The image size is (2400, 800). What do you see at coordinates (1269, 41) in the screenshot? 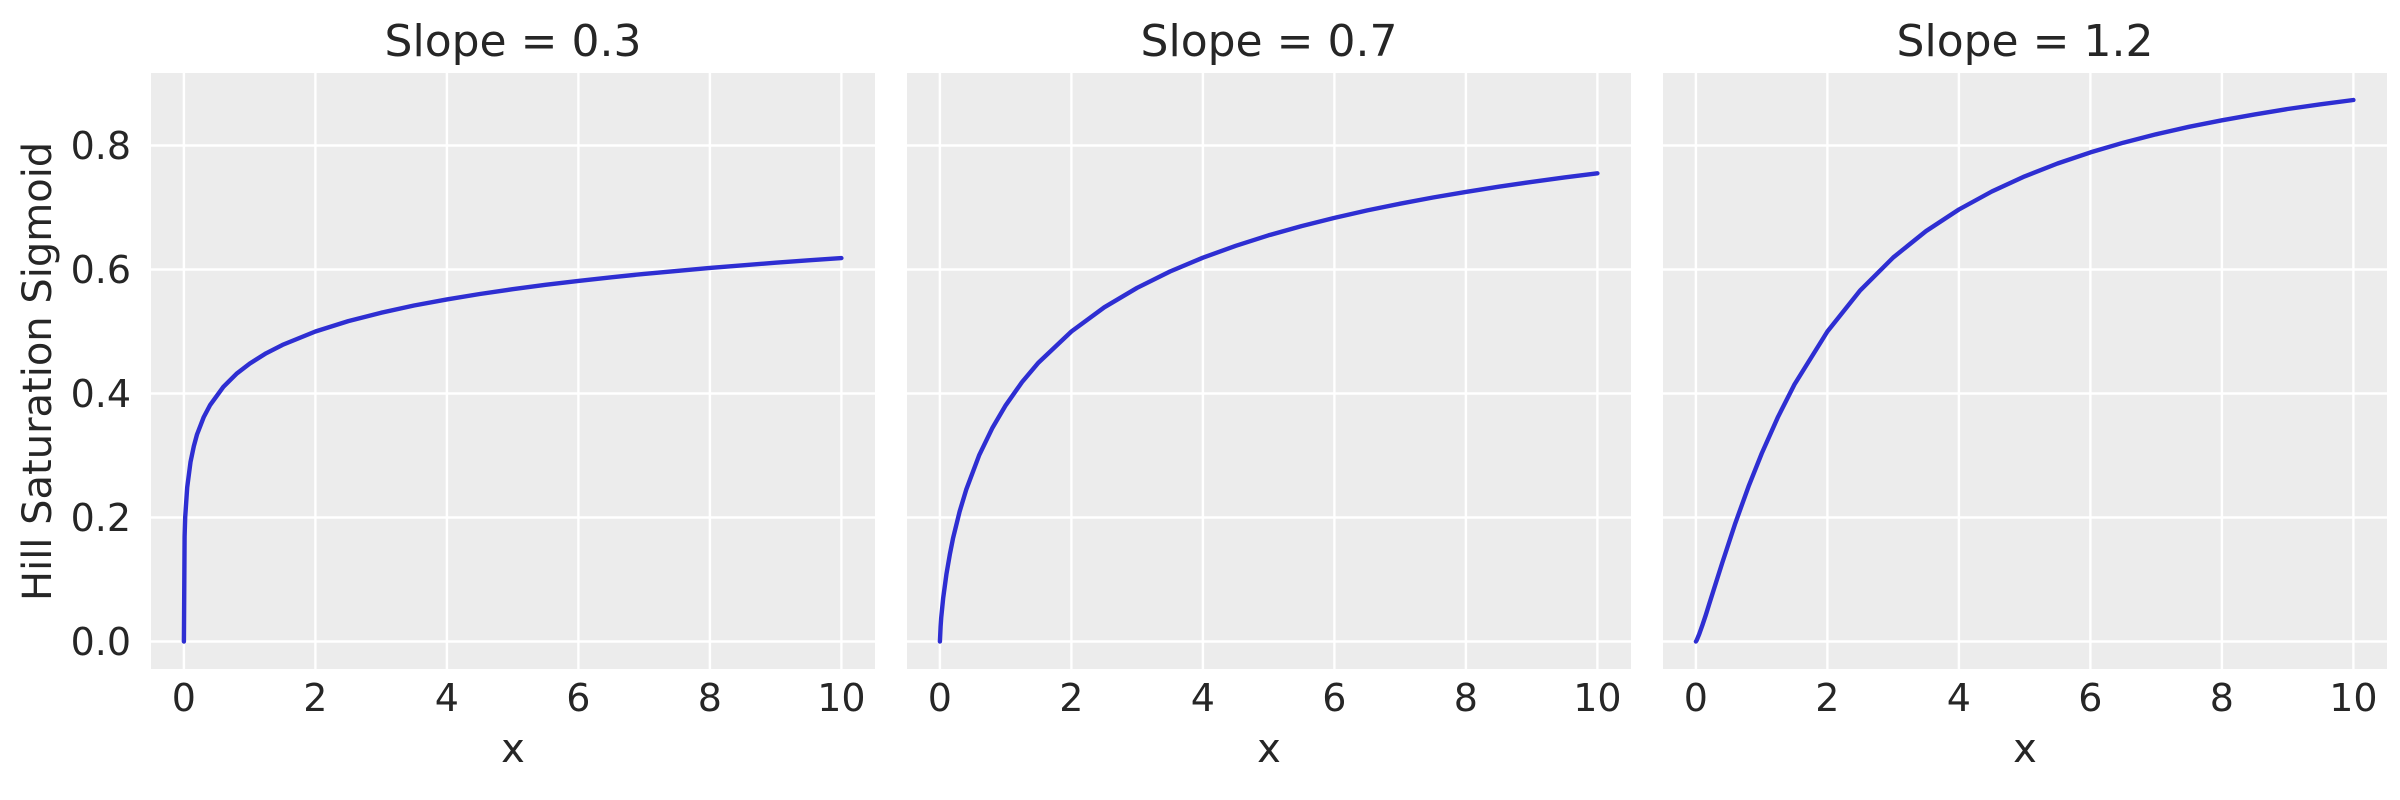
I see `subplot-title: Slope = 0.7` at bounding box center [1269, 41].